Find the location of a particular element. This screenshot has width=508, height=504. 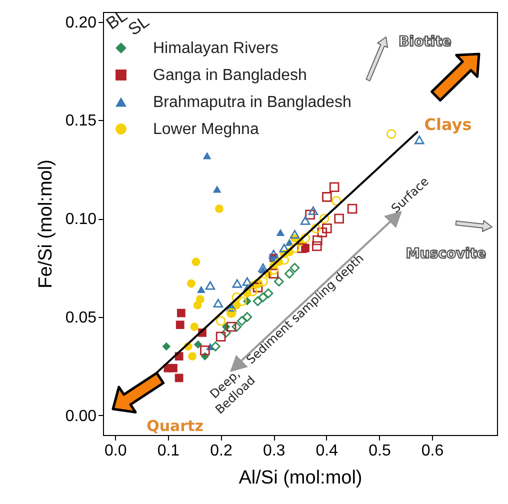

legend-label: Ganga in Bangladesh is located at coordinates (230, 75).